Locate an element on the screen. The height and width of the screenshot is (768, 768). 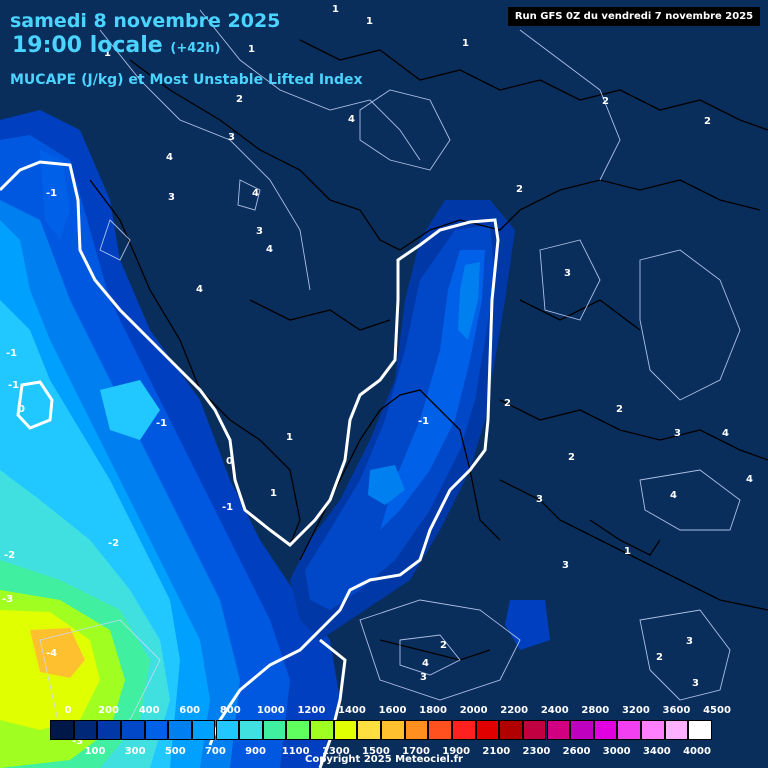
legend-top-label: 0 is located at coordinates (68, 710).